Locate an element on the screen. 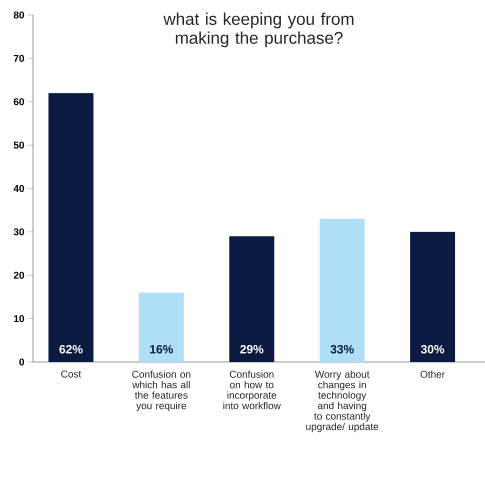  x-tick-label: Confusion on how to incorporate into workflow is located at coordinates (252, 390).